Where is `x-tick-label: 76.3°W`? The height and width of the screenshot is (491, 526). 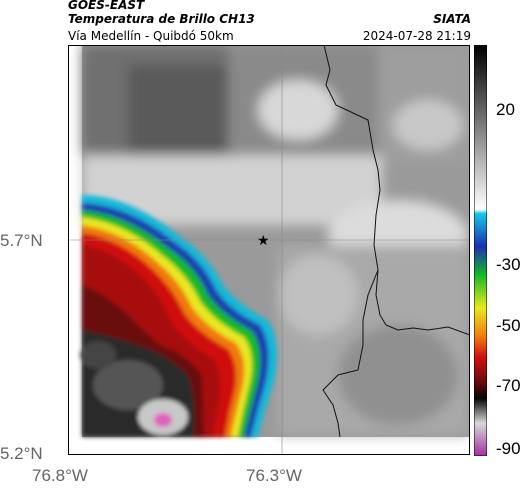 x-tick-label: 76.3°W is located at coordinates (274, 475).